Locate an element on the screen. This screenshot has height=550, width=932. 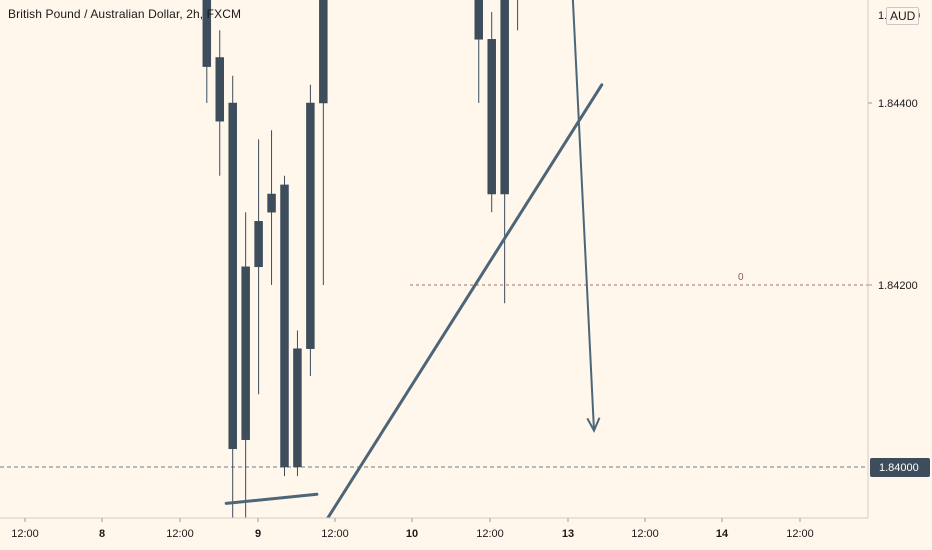
level-price-badge is located at coordinates (900, 467).